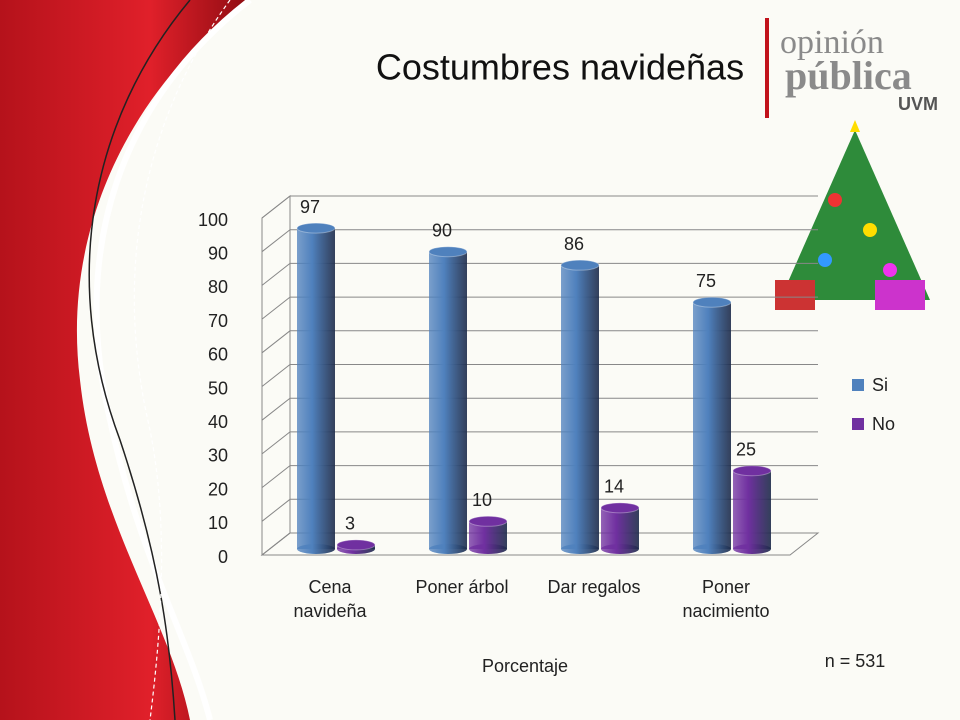 The height and width of the screenshot is (720, 960). I want to click on value-label: 90, so click(442, 230).